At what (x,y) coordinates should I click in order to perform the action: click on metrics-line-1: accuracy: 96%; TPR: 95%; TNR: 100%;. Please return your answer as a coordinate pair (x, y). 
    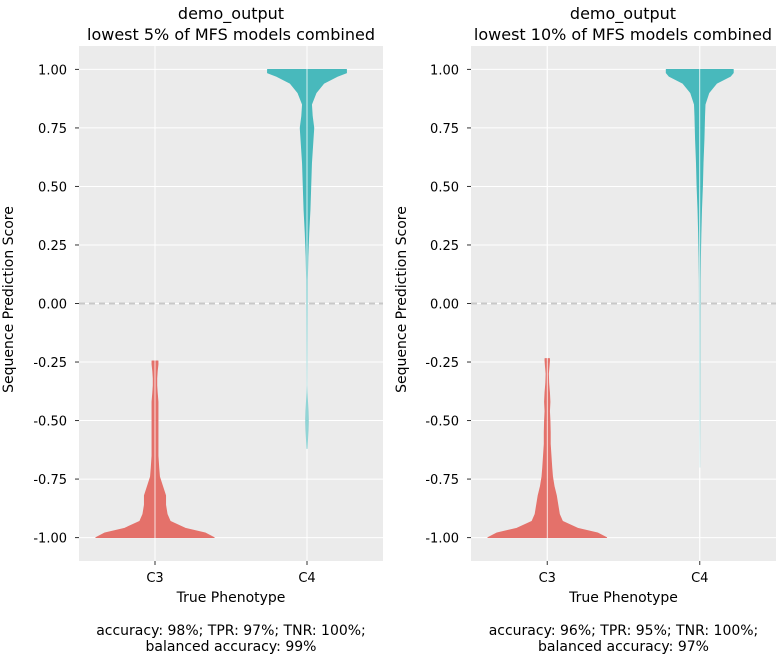
    Looking at the image, I should click on (624, 631).